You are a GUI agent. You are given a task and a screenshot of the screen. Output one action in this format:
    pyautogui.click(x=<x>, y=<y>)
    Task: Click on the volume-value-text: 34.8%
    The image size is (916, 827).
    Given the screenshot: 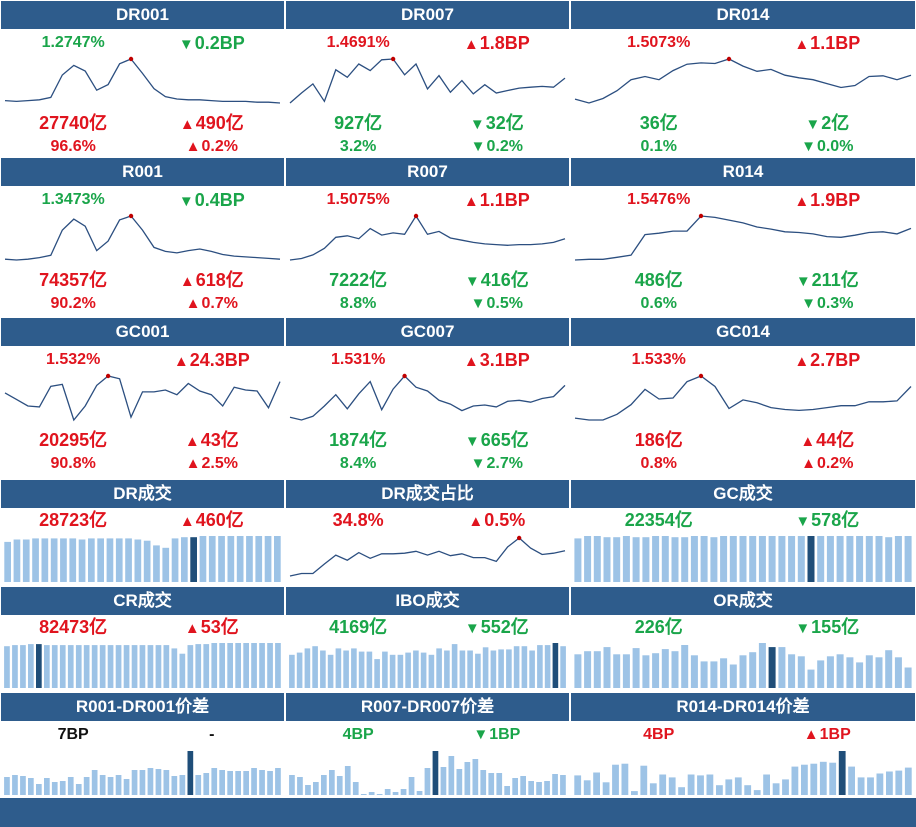 What is the action you would take?
    pyautogui.click(x=358, y=520)
    